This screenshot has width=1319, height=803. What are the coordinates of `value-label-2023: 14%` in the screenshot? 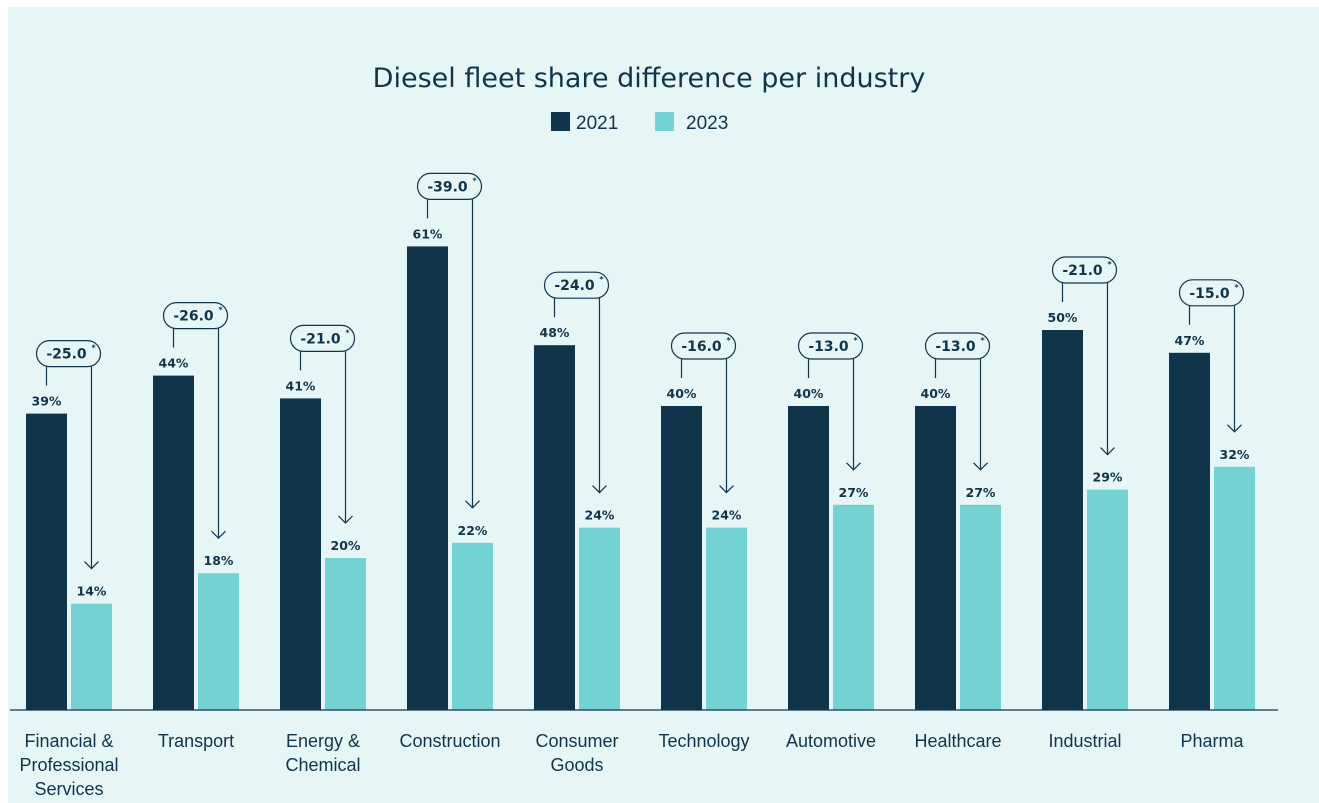 It's located at (92, 591).